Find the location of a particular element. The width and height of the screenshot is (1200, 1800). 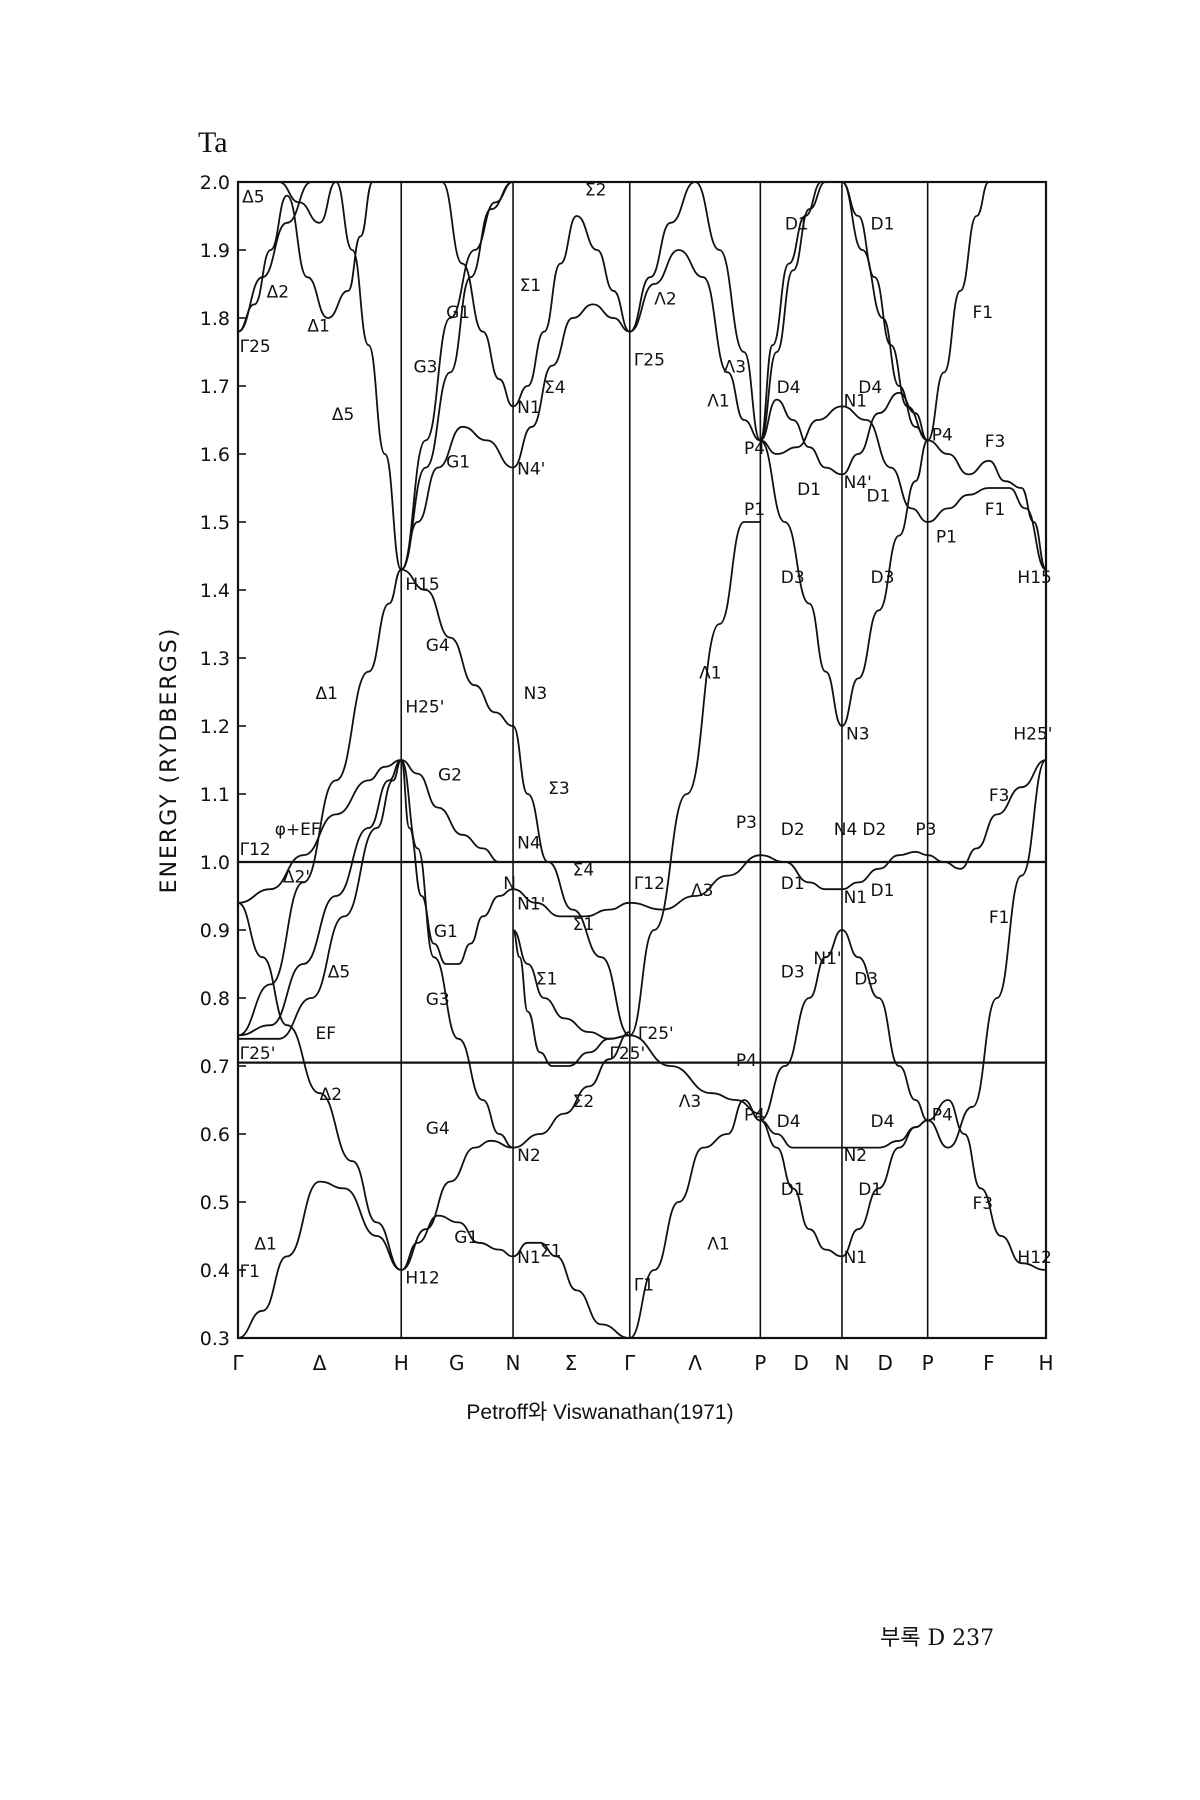

band-label: G3 is located at coordinates (425, 367).